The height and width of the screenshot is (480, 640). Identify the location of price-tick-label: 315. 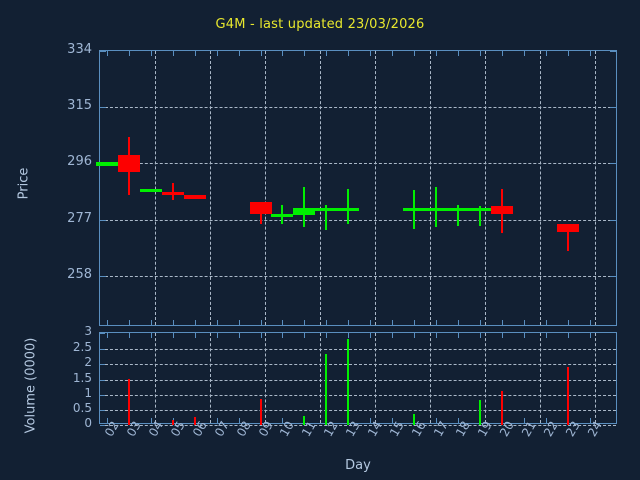
(79, 105).